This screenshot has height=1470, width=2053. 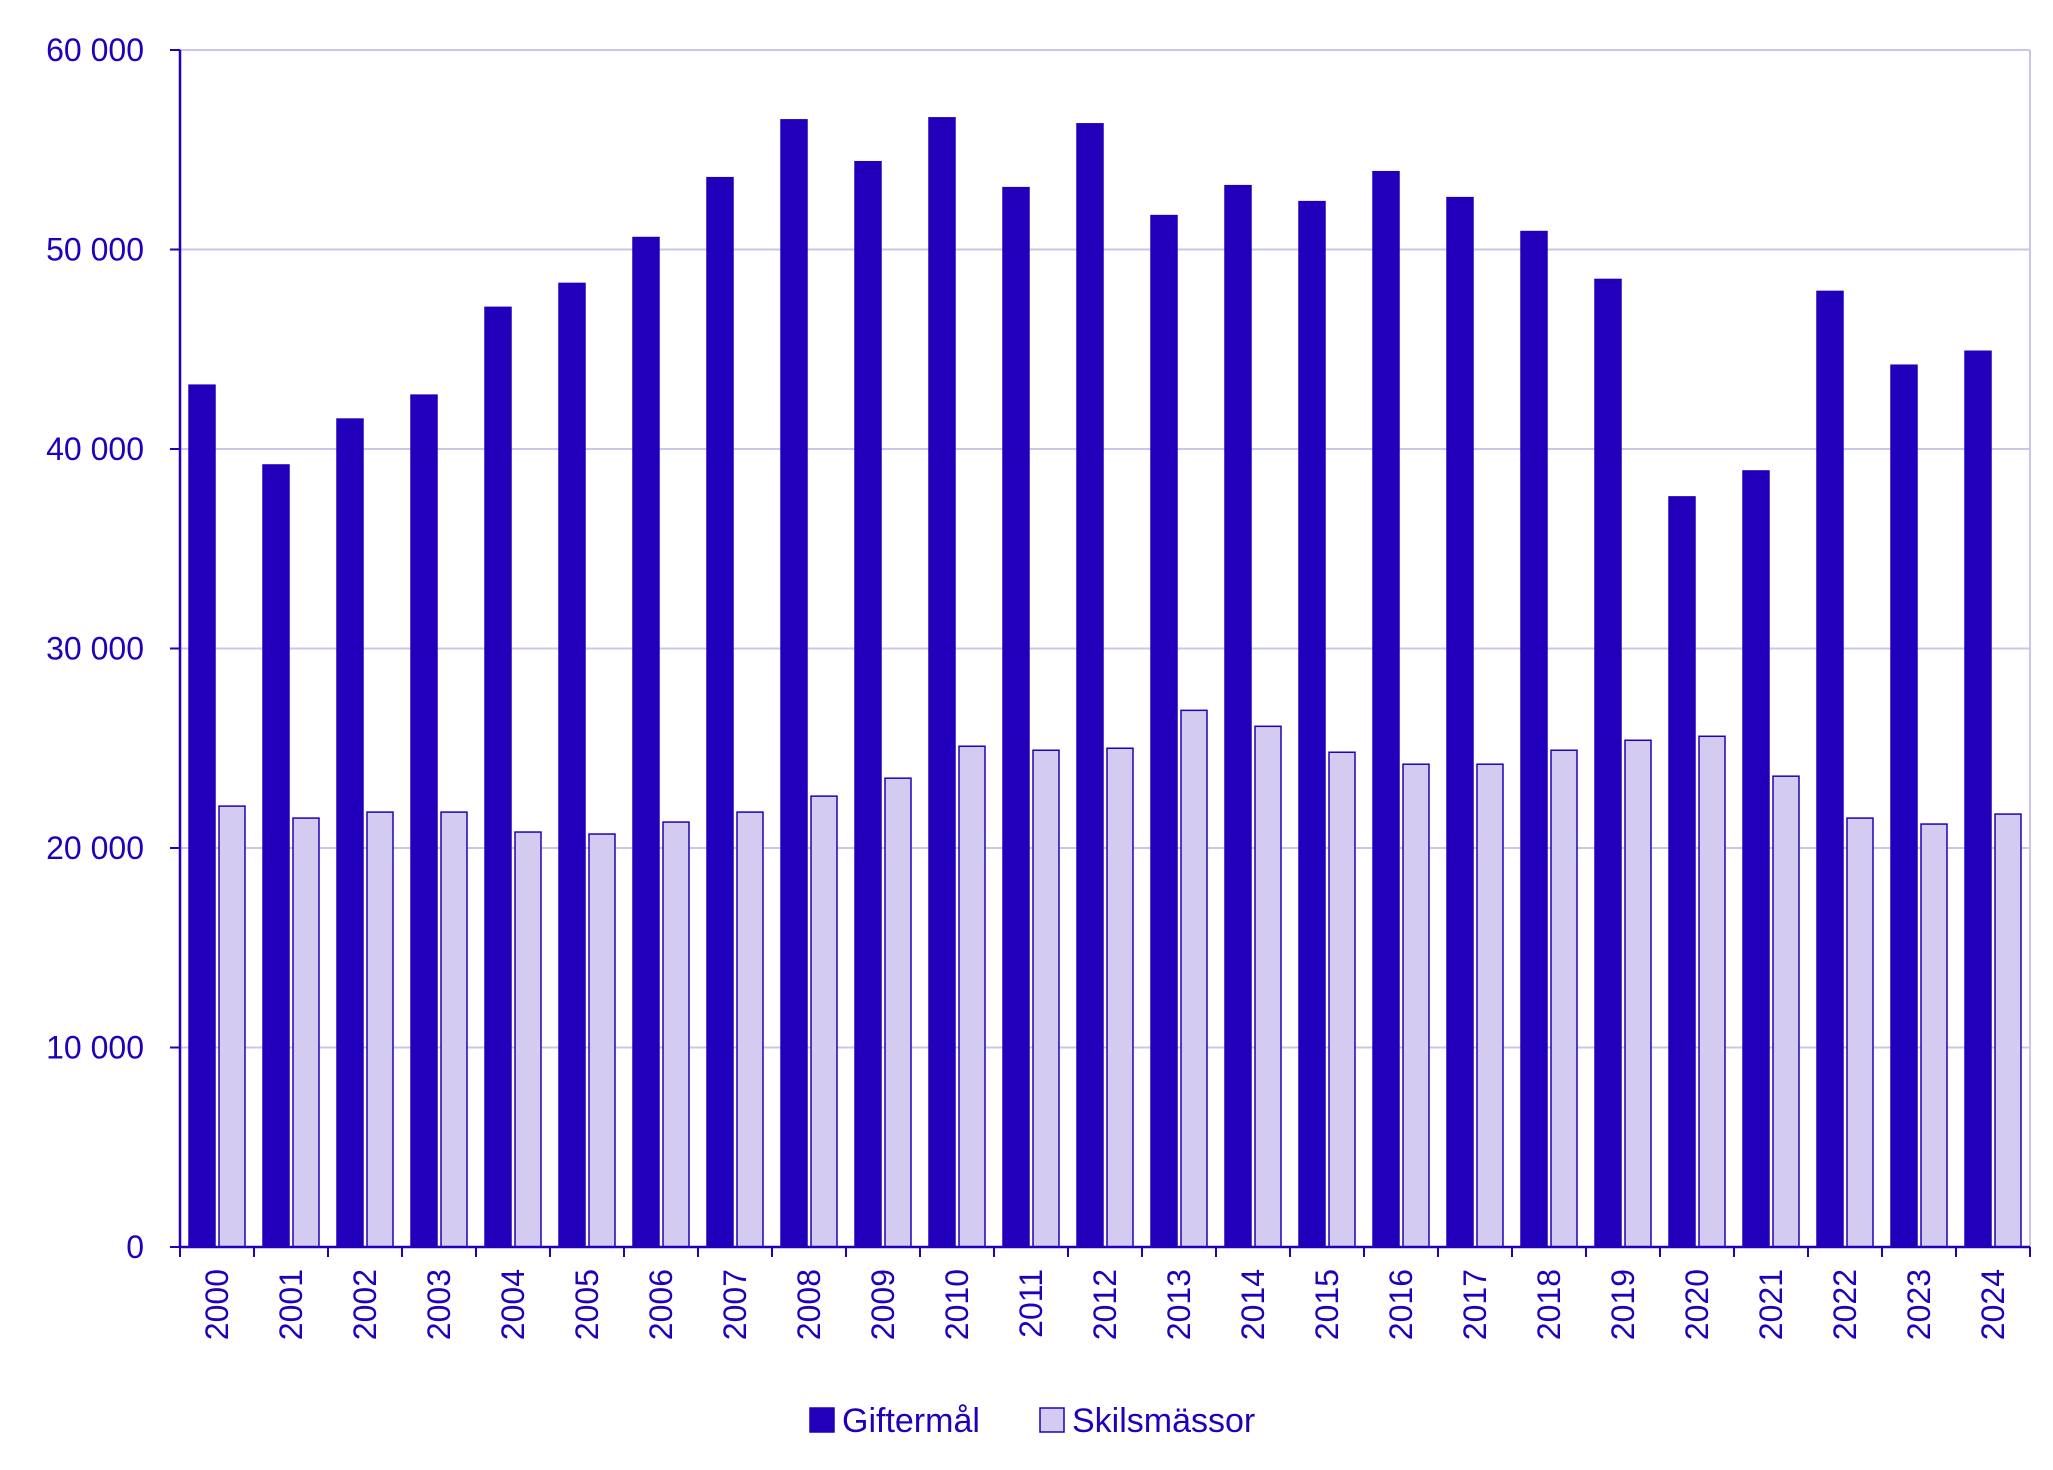 I want to click on y-tick-label: 20 000, so click(x=95, y=848).